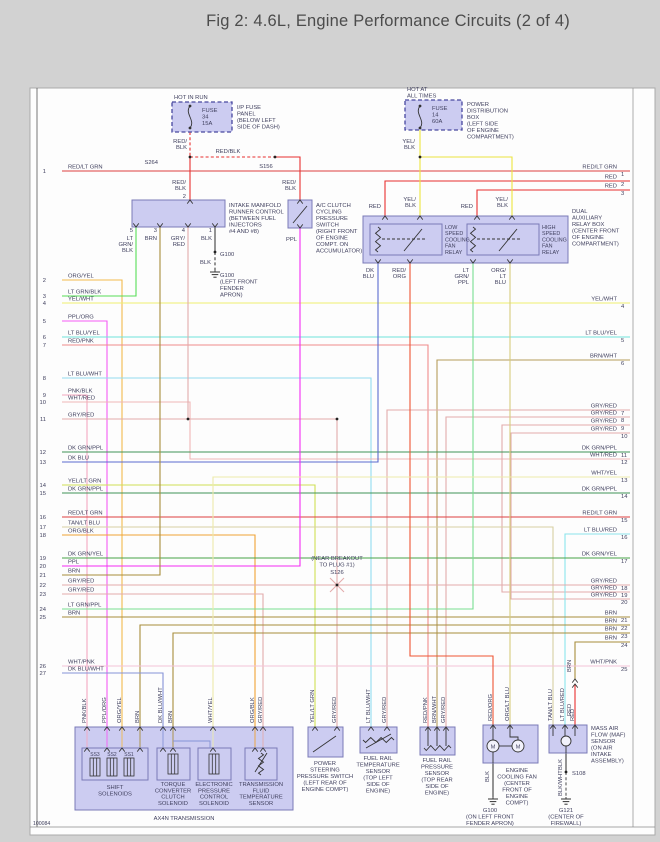 The width and height of the screenshot is (660, 842). What do you see at coordinates (437, 774) in the screenshot?
I see `frp-label: SENSOR` at bounding box center [437, 774].